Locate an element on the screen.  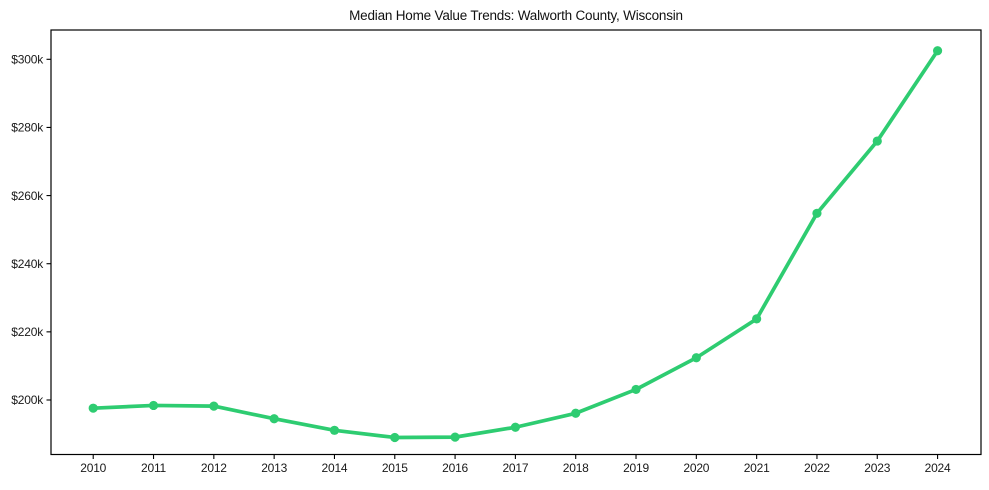
x-tick-label: 2013 is located at coordinates (274, 468).